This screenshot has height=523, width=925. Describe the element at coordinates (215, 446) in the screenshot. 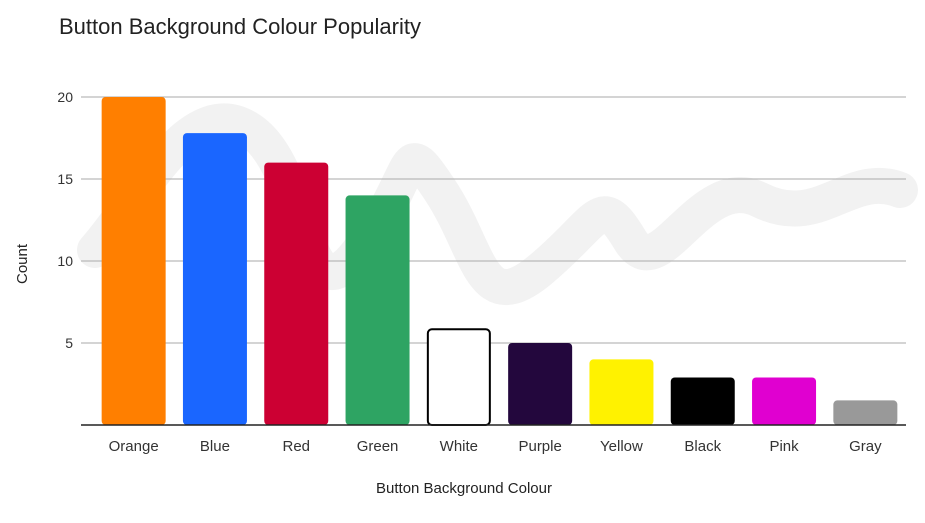

I see `x-tick-label: Blue` at that location.